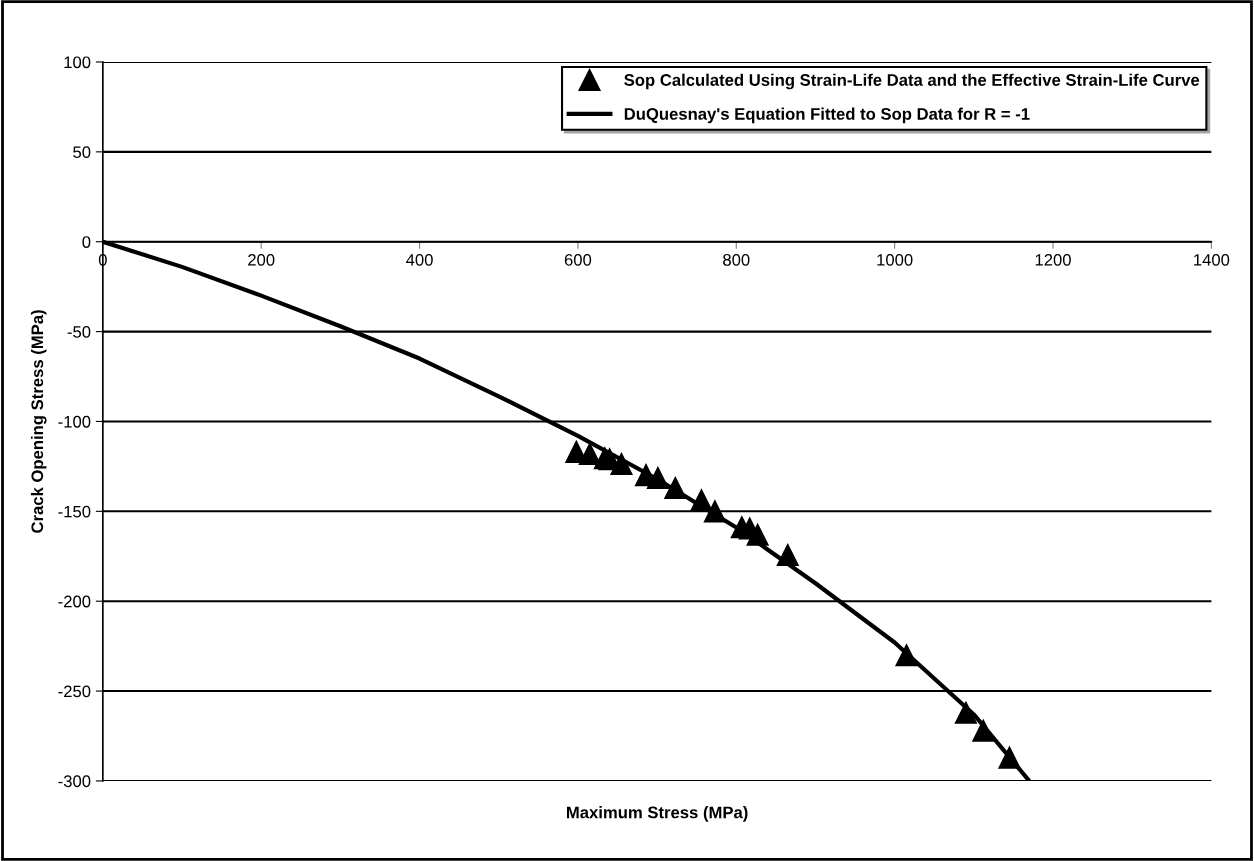 This screenshot has width=1254, height=861. What do you see at coordinates (1212, 259) in the screenshot?
I see `x-tick-label: 1400` at bounding box center [1212, 259].